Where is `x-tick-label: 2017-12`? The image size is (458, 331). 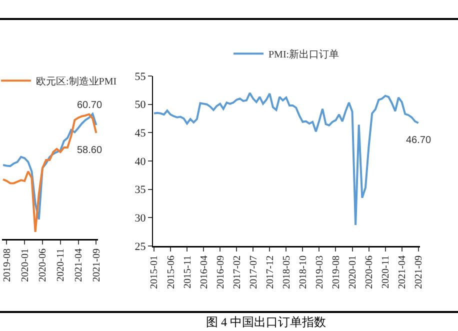
x-tick-label: 2017-12 is located at coordinates (270, 272).